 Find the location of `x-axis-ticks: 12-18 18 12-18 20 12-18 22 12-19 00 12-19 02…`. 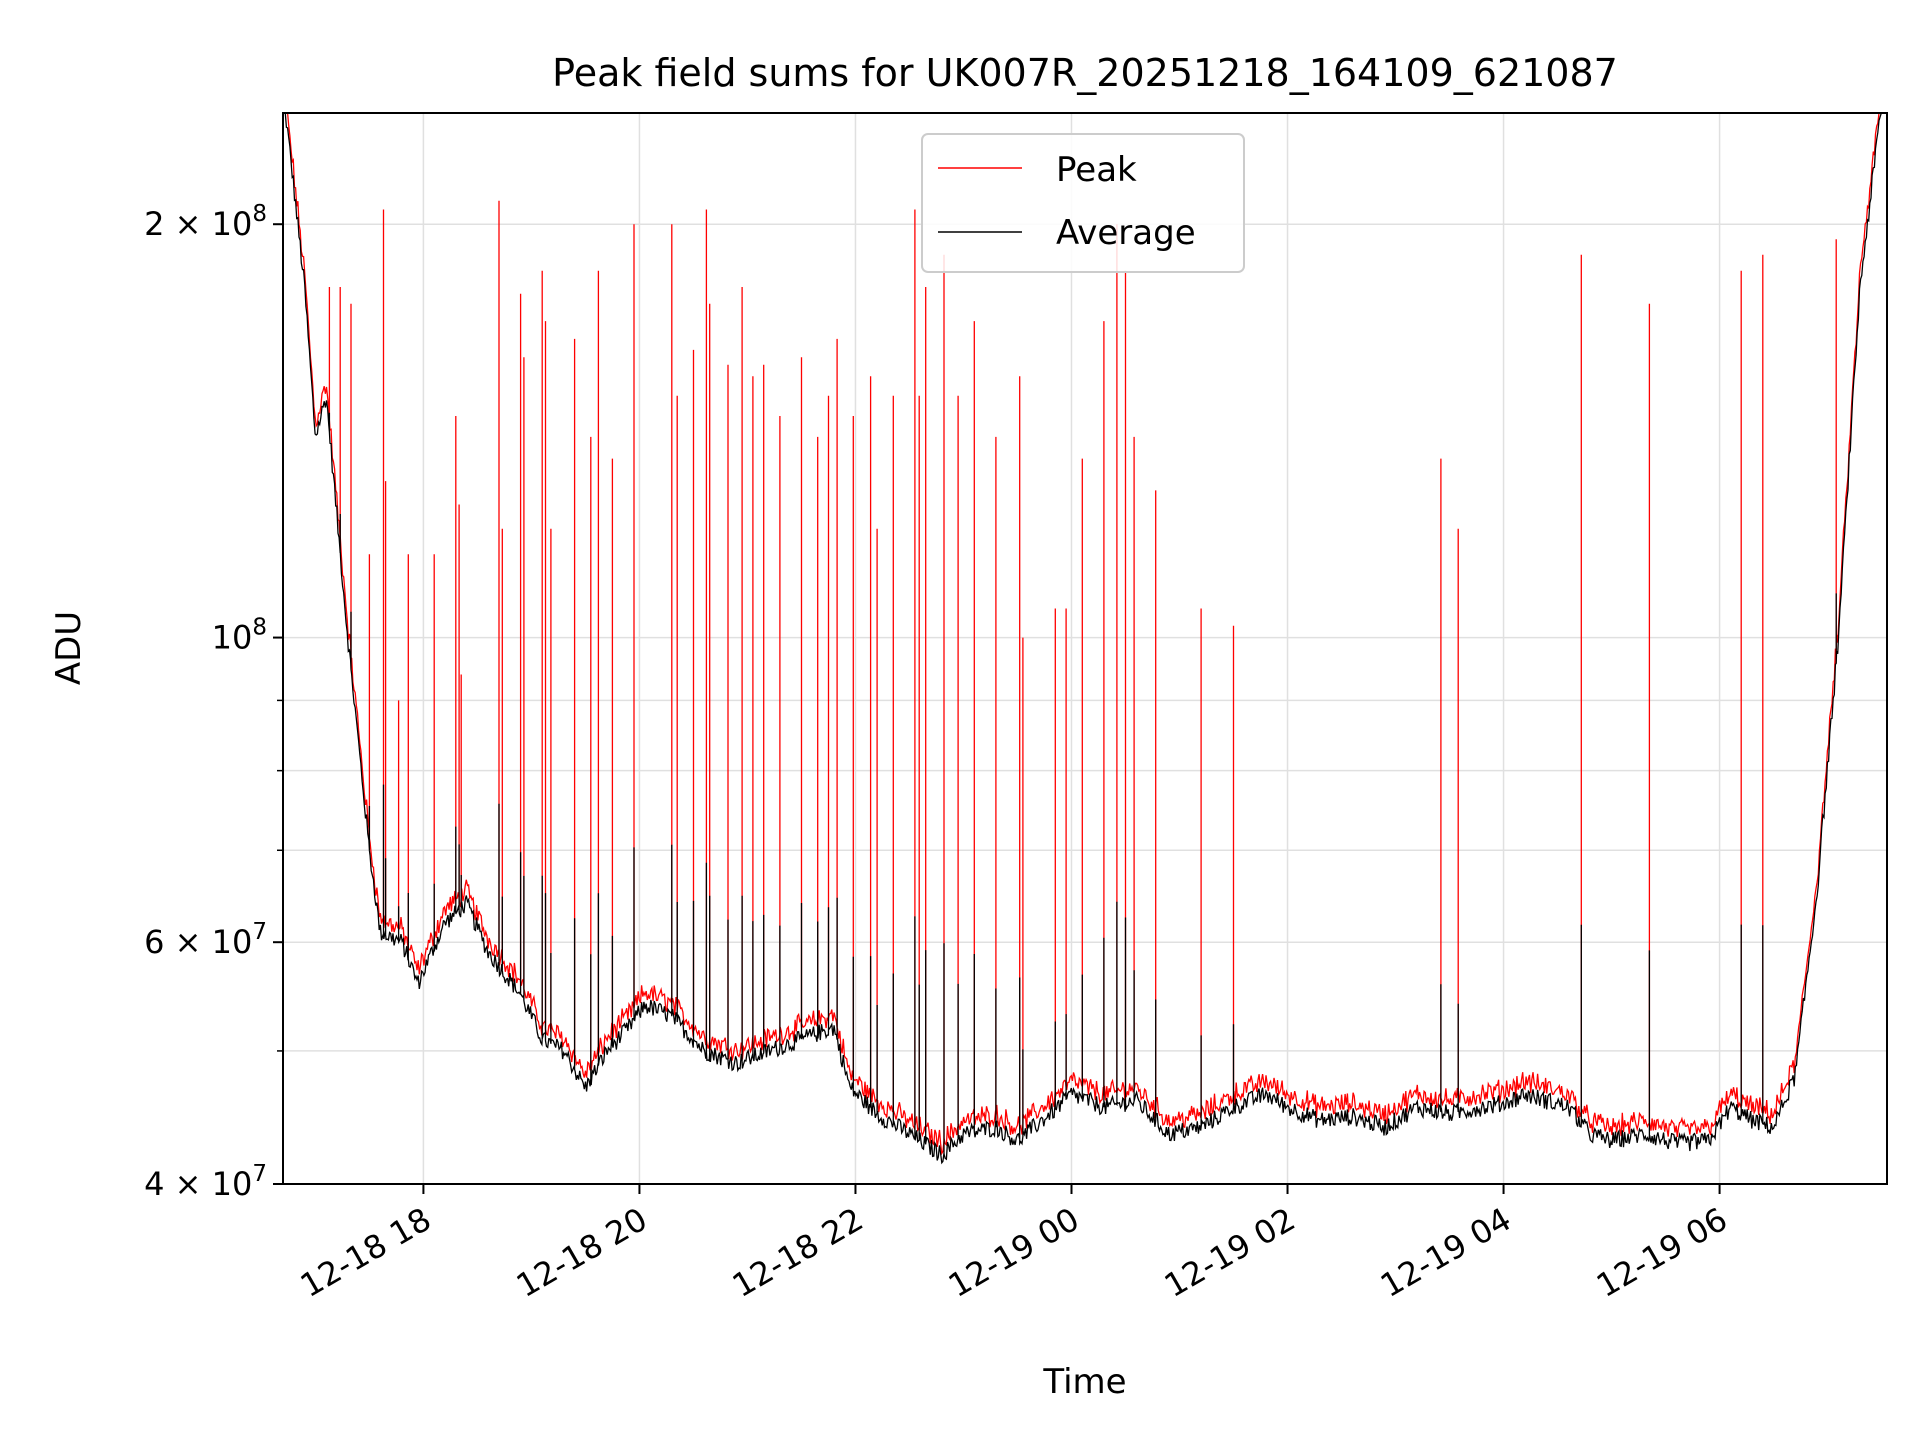

x-axis-ticks: 12-18 18 12-18 20 12-18 22 12-19 00 12-19 02… is located at coordinates (1014, 1244).